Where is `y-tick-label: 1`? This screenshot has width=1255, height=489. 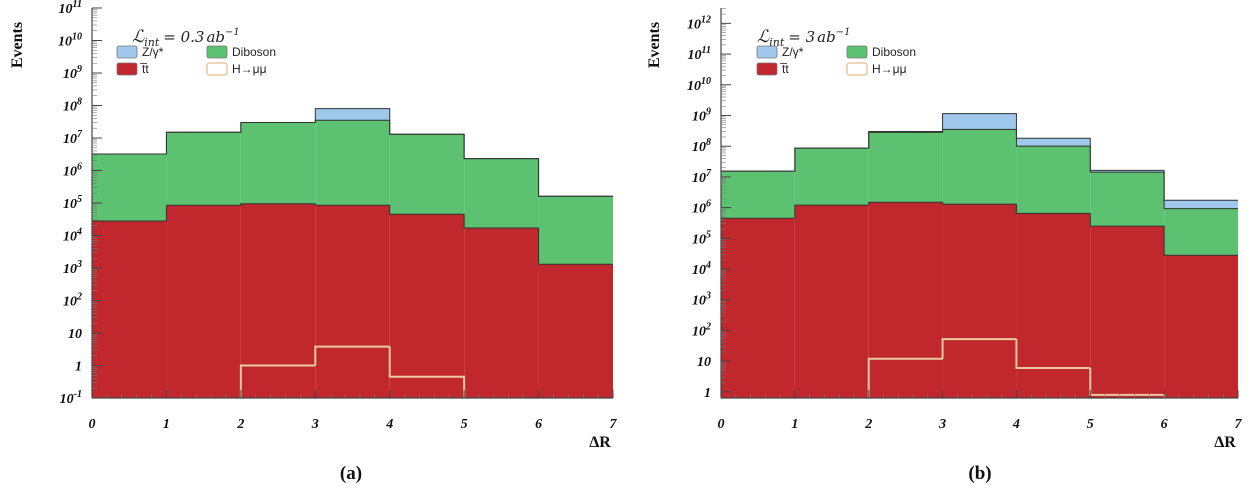
y-tick-label: 1 is located at coordinates (78, 367).